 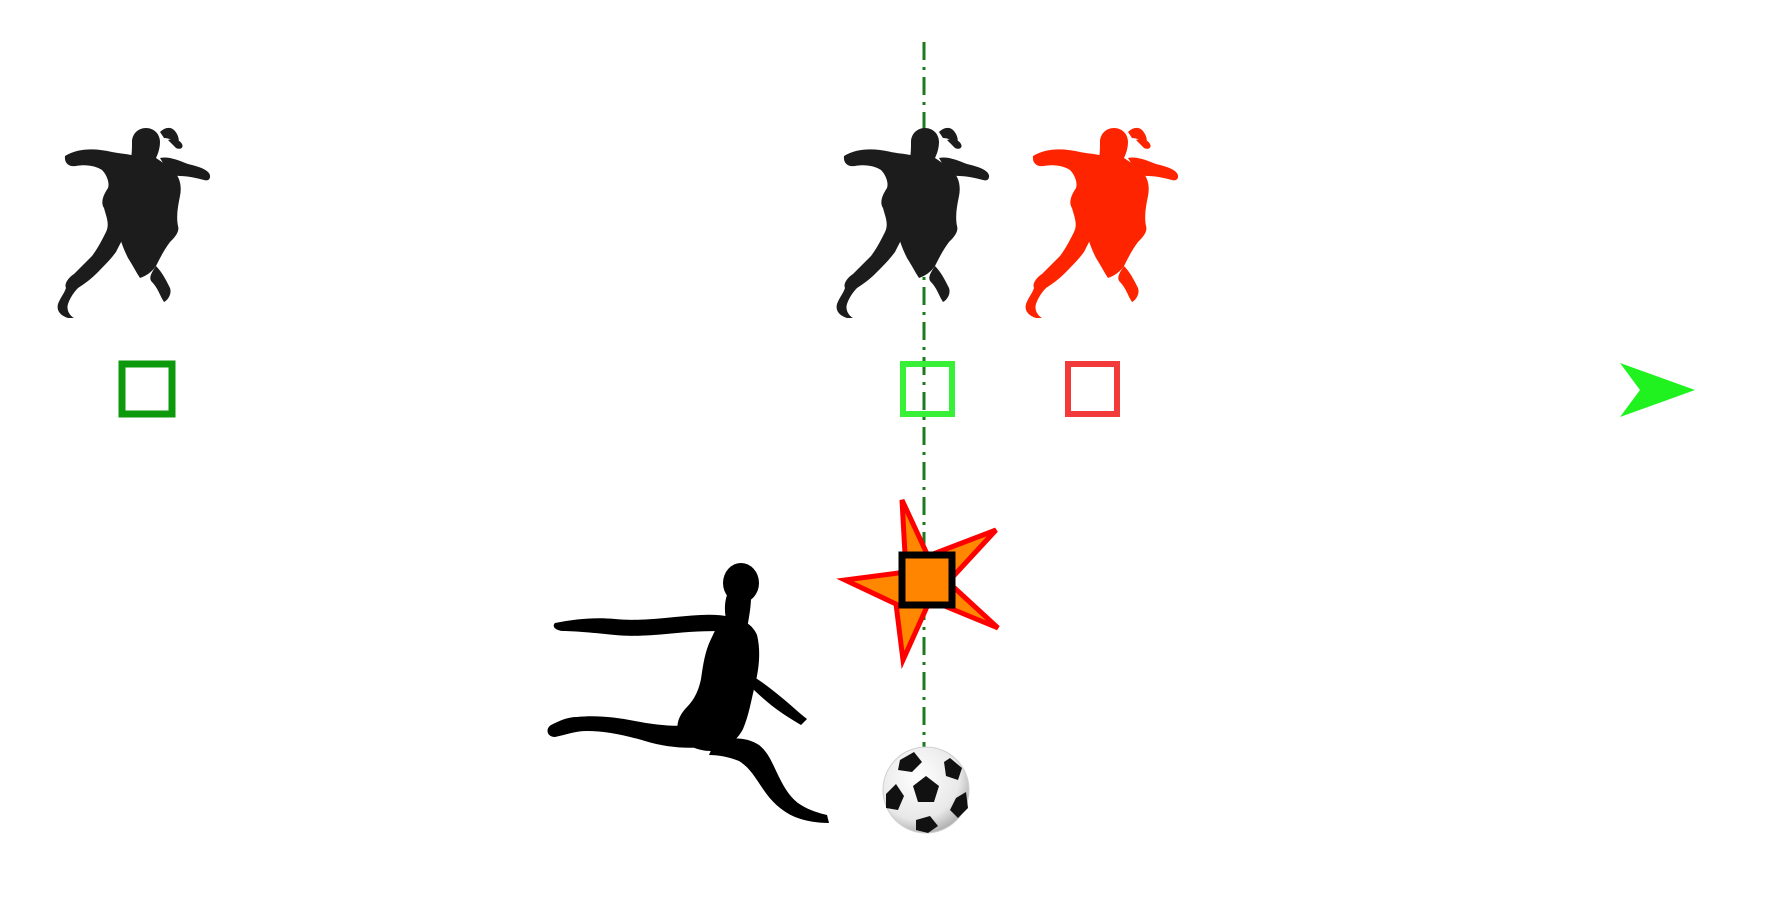 What do you see at coordinates (927, 580) in the screenshot?
I see `contact-point-marker` at bounding box center [927, 580].